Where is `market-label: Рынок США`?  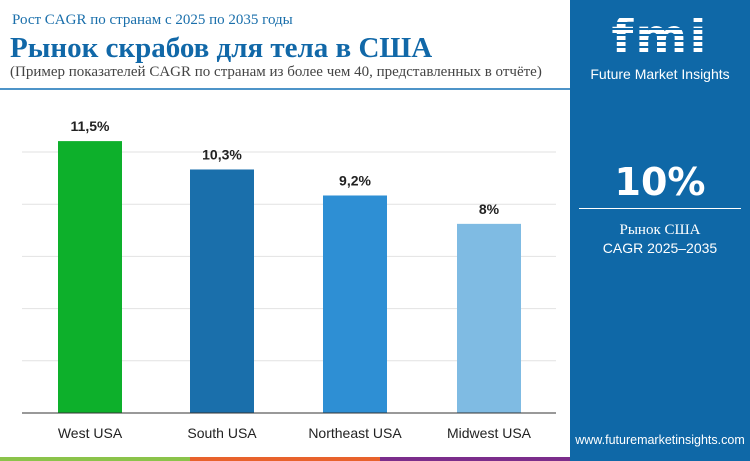 market-label: Рынок США is located at coordinates (660, 230).